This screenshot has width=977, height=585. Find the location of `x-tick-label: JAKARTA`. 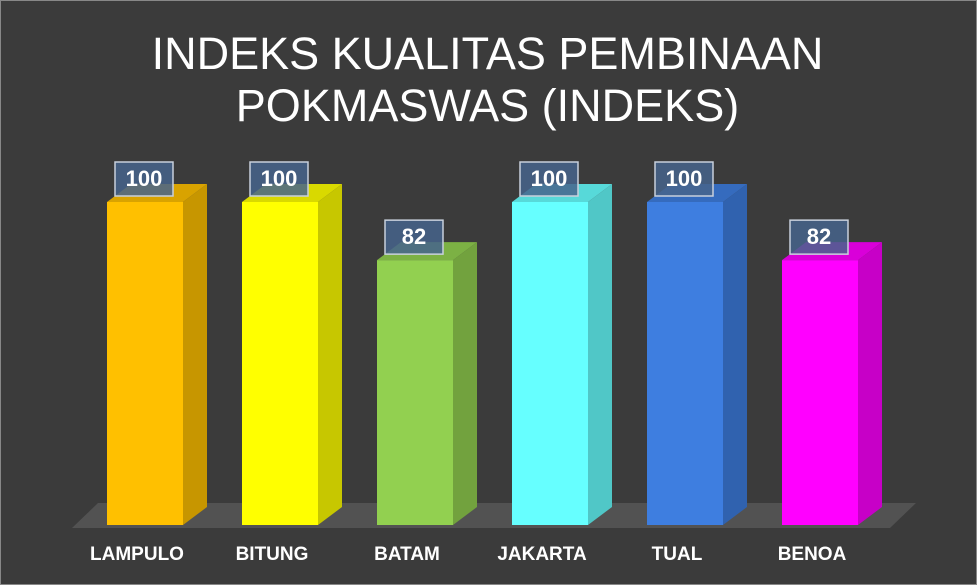

x-tick-label: JAKARTA is located at coordinates (542, 554).